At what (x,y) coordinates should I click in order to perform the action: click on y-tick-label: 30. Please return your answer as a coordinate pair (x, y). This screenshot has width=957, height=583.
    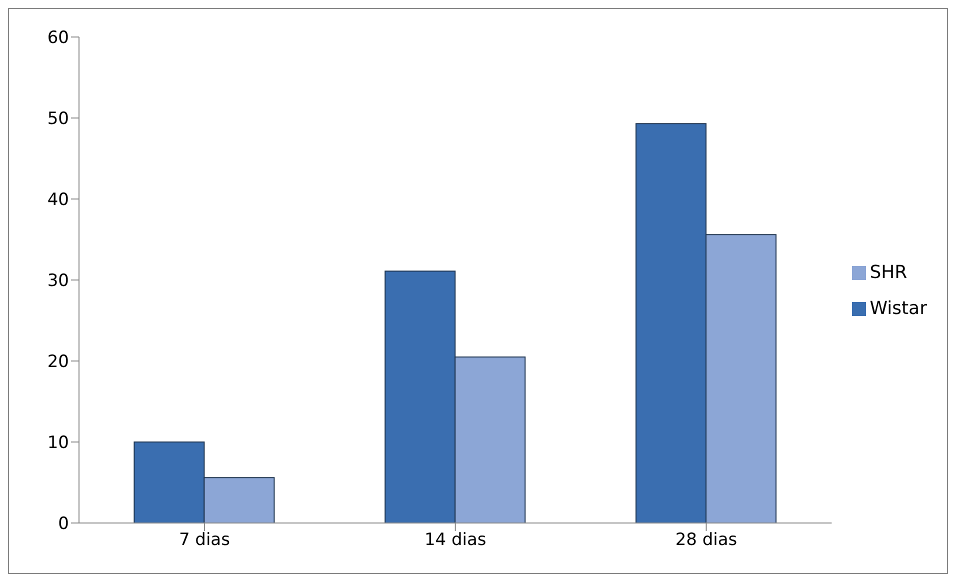
    Looking at the image, I should click on (58, 281).